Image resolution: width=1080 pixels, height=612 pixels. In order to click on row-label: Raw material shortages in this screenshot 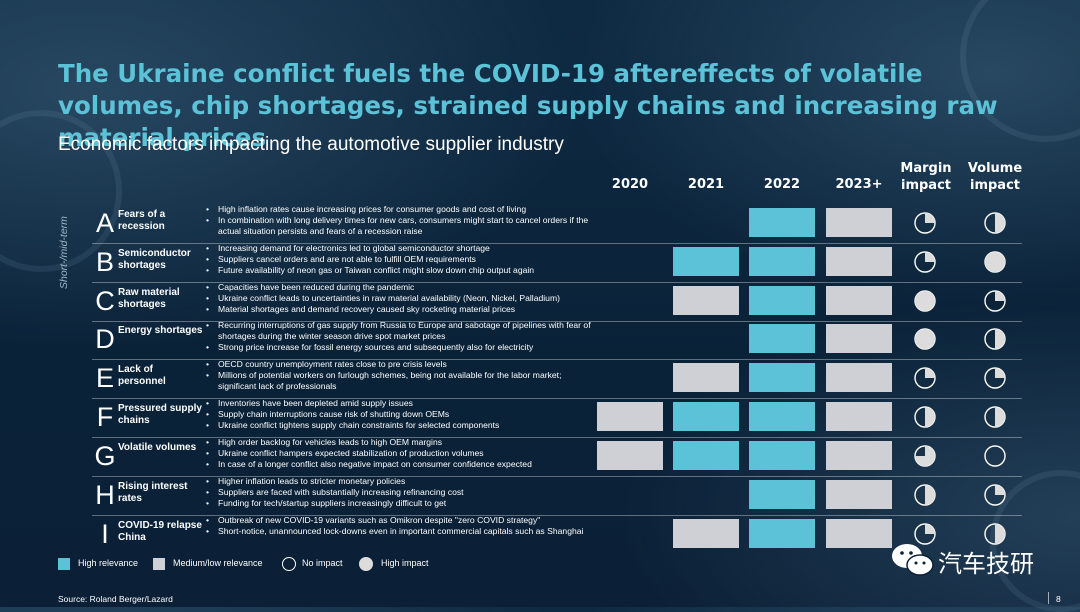, I will do `click(149, 298)`.